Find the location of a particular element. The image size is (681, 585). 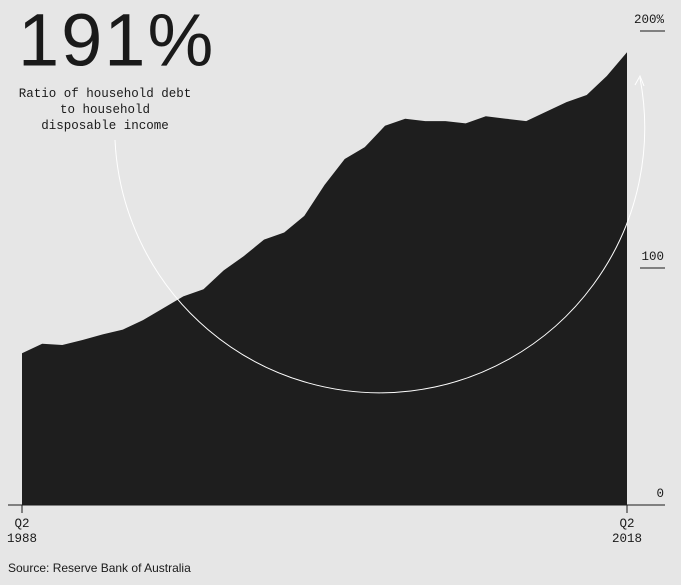

subtitle-line: disposable income is located at coordinates (105, 126).